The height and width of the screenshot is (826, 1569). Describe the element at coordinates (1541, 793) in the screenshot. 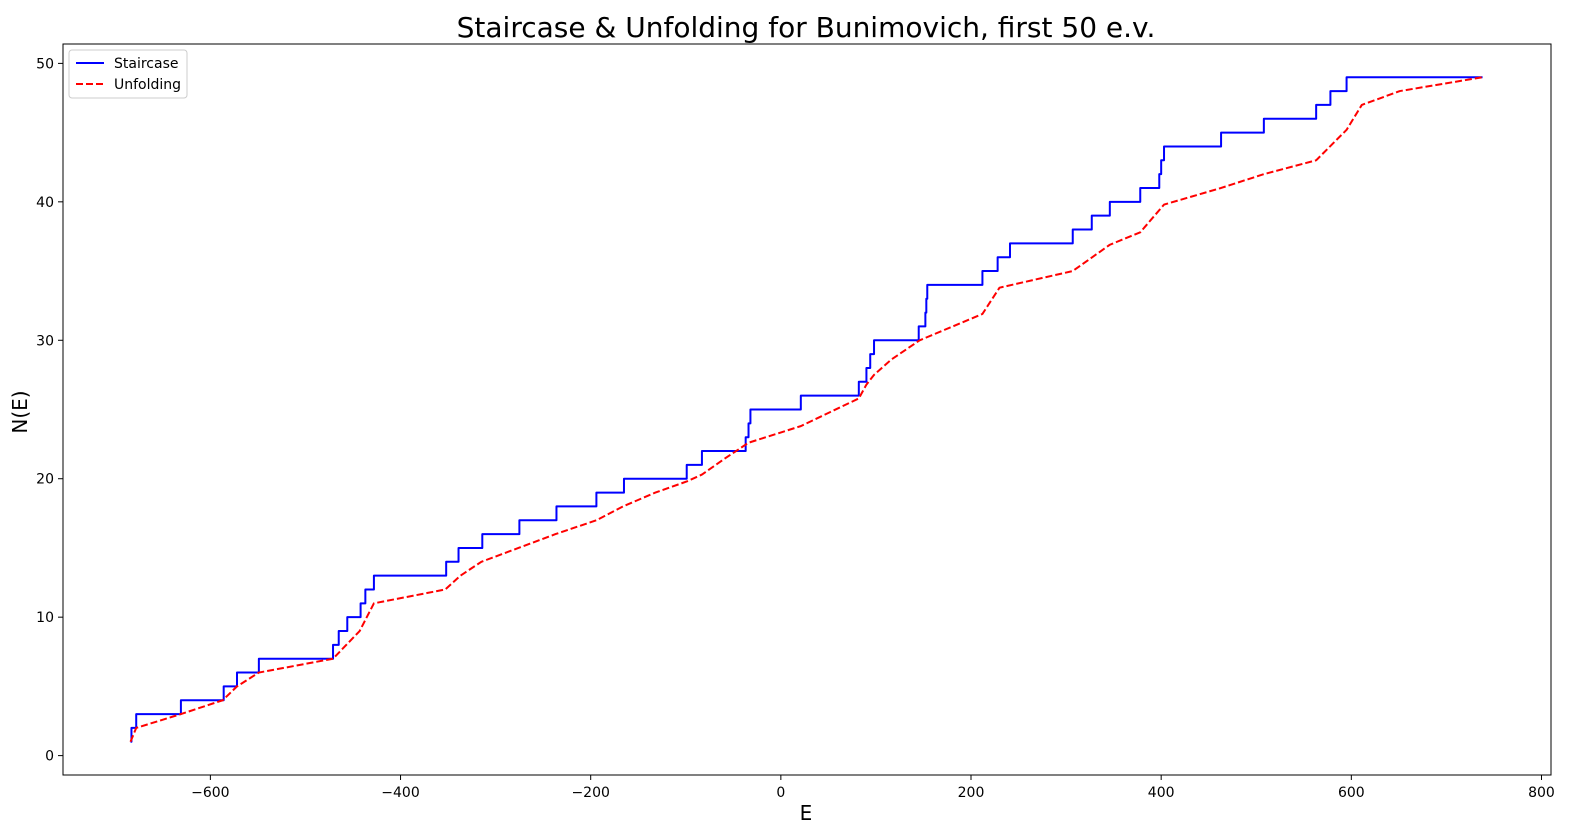

I see `x-tick-label: 800` at that location.